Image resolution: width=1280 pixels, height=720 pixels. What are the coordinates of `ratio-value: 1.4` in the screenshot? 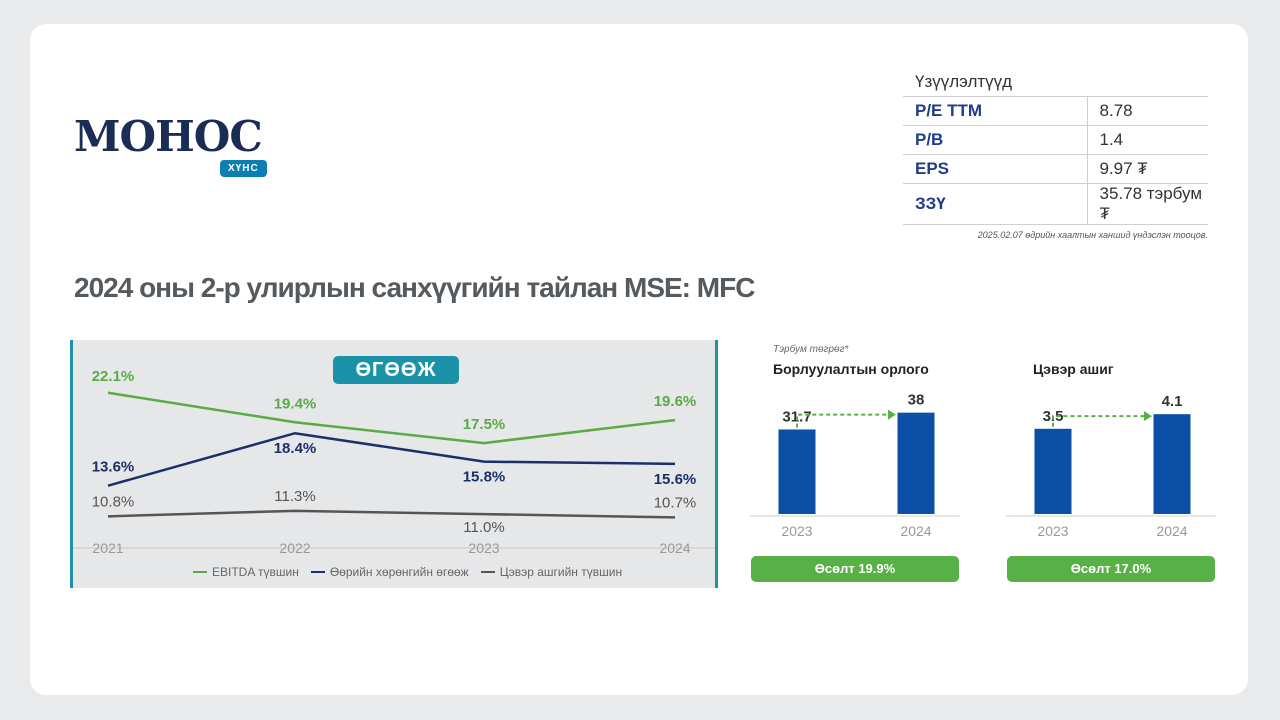 It's located at (1147, 140).